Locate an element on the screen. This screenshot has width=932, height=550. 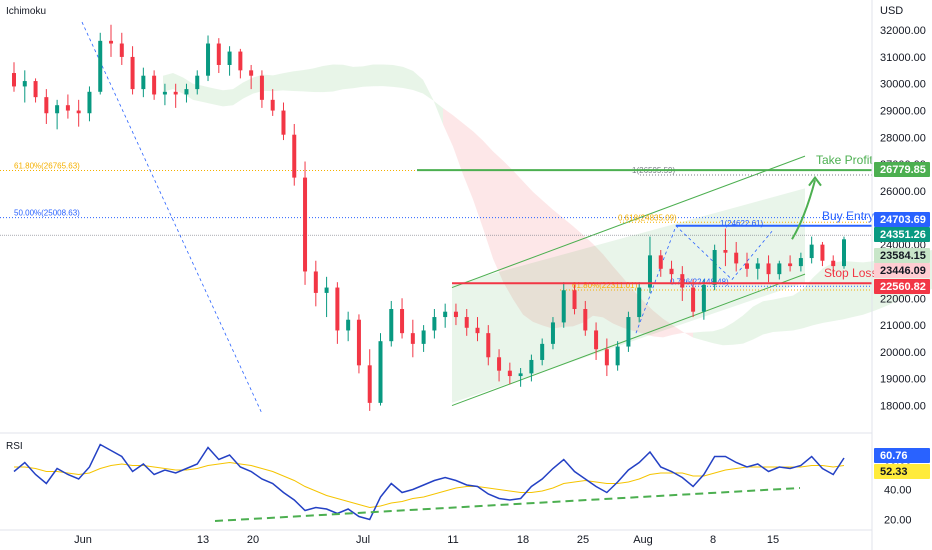
time-tick-label: 13 is located at coordinates (203, 540).